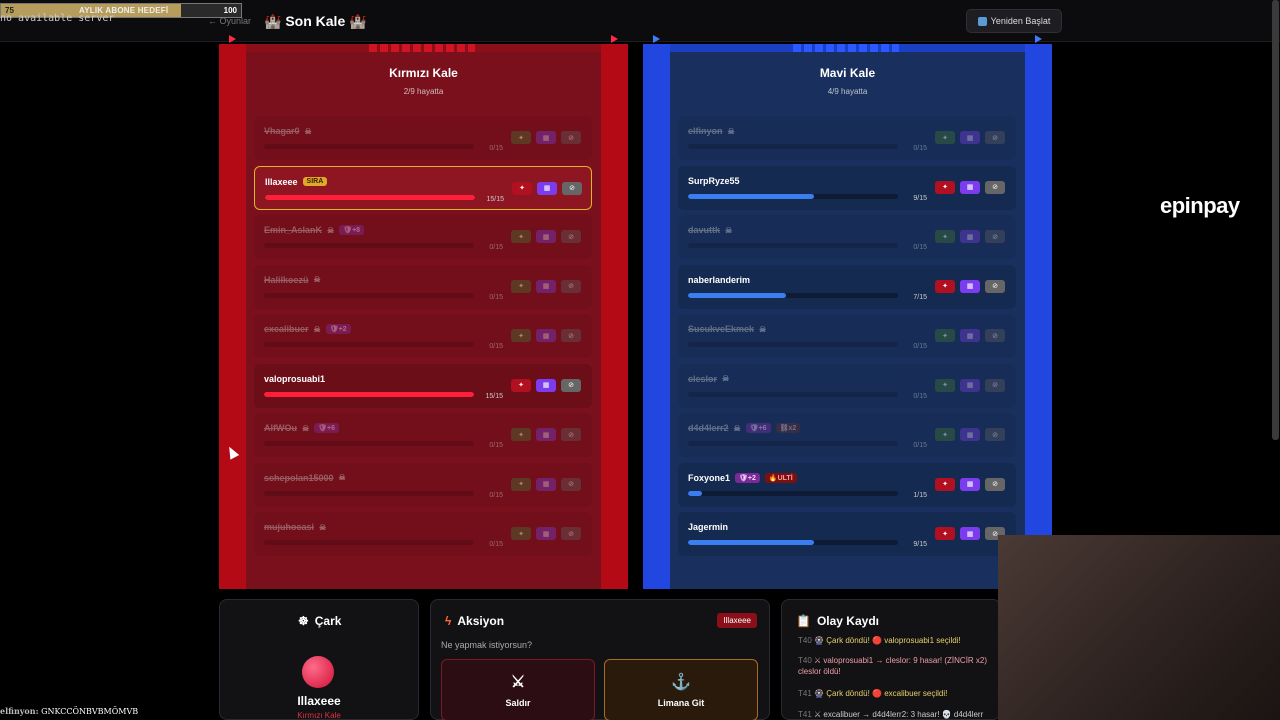 This screenshot has height=720, width=1280. I want to click on wheel-title-label: Çark, so click(328, 621).